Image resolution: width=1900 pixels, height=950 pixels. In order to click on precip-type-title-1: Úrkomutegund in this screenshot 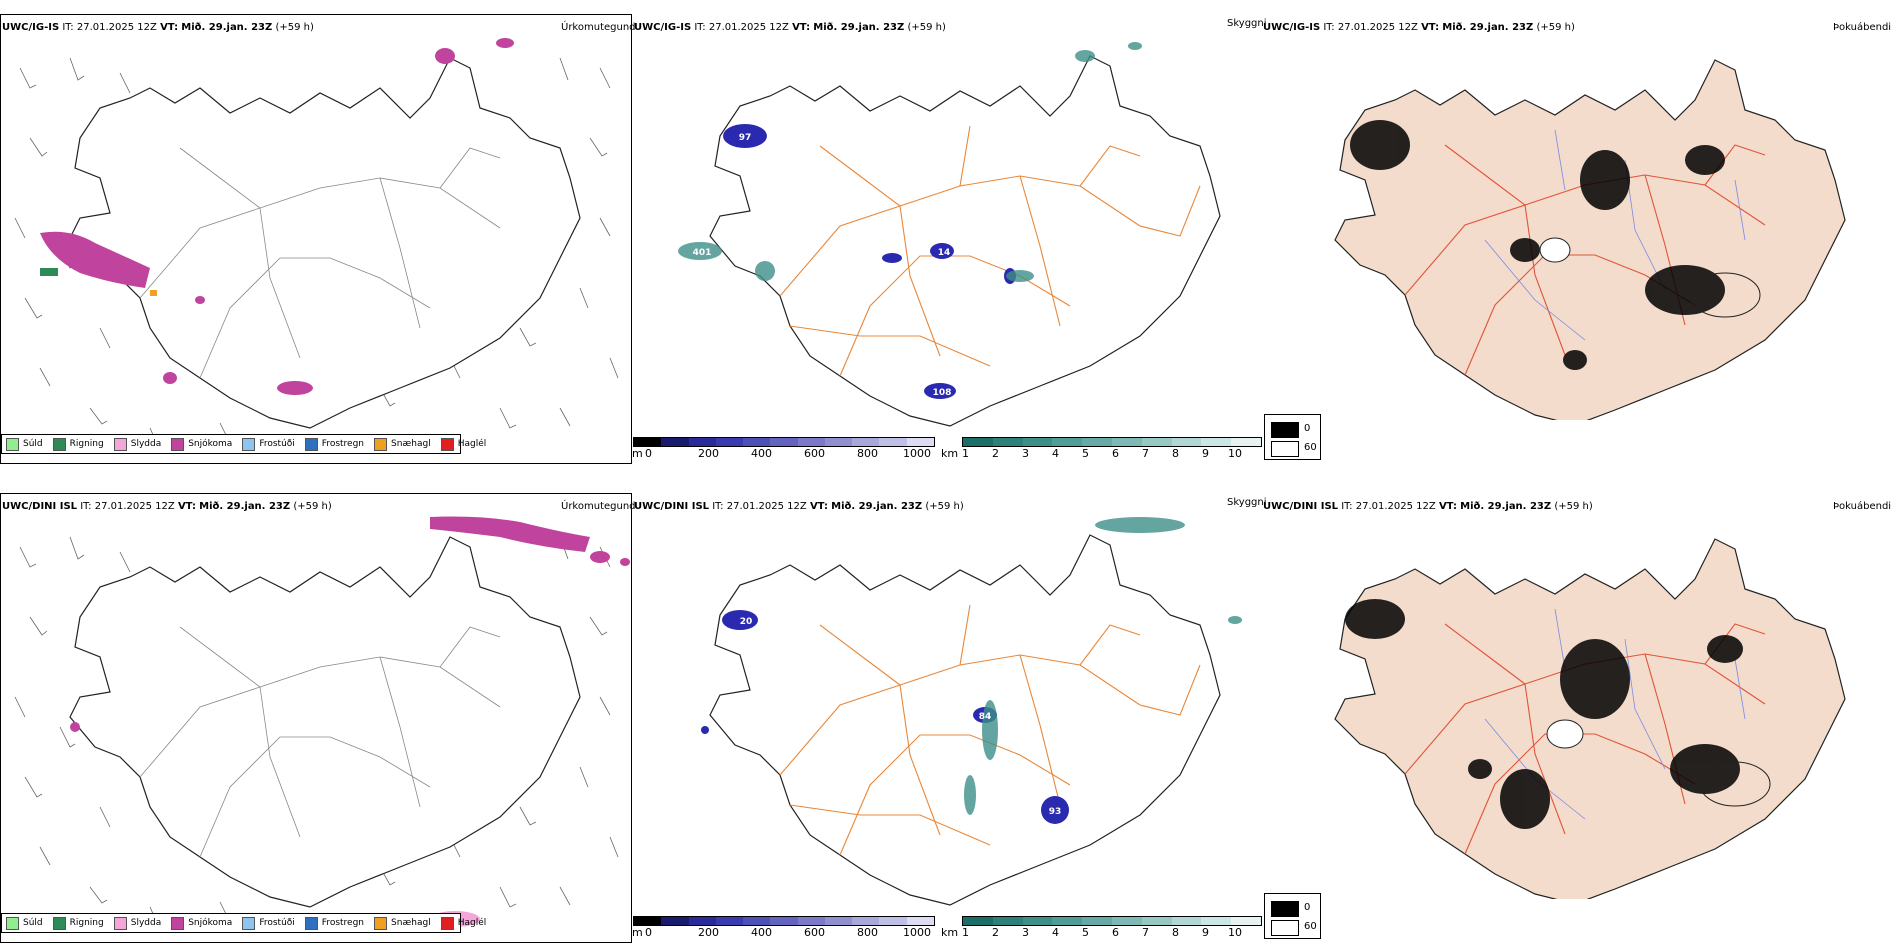, I will do `click(598, 27)`.